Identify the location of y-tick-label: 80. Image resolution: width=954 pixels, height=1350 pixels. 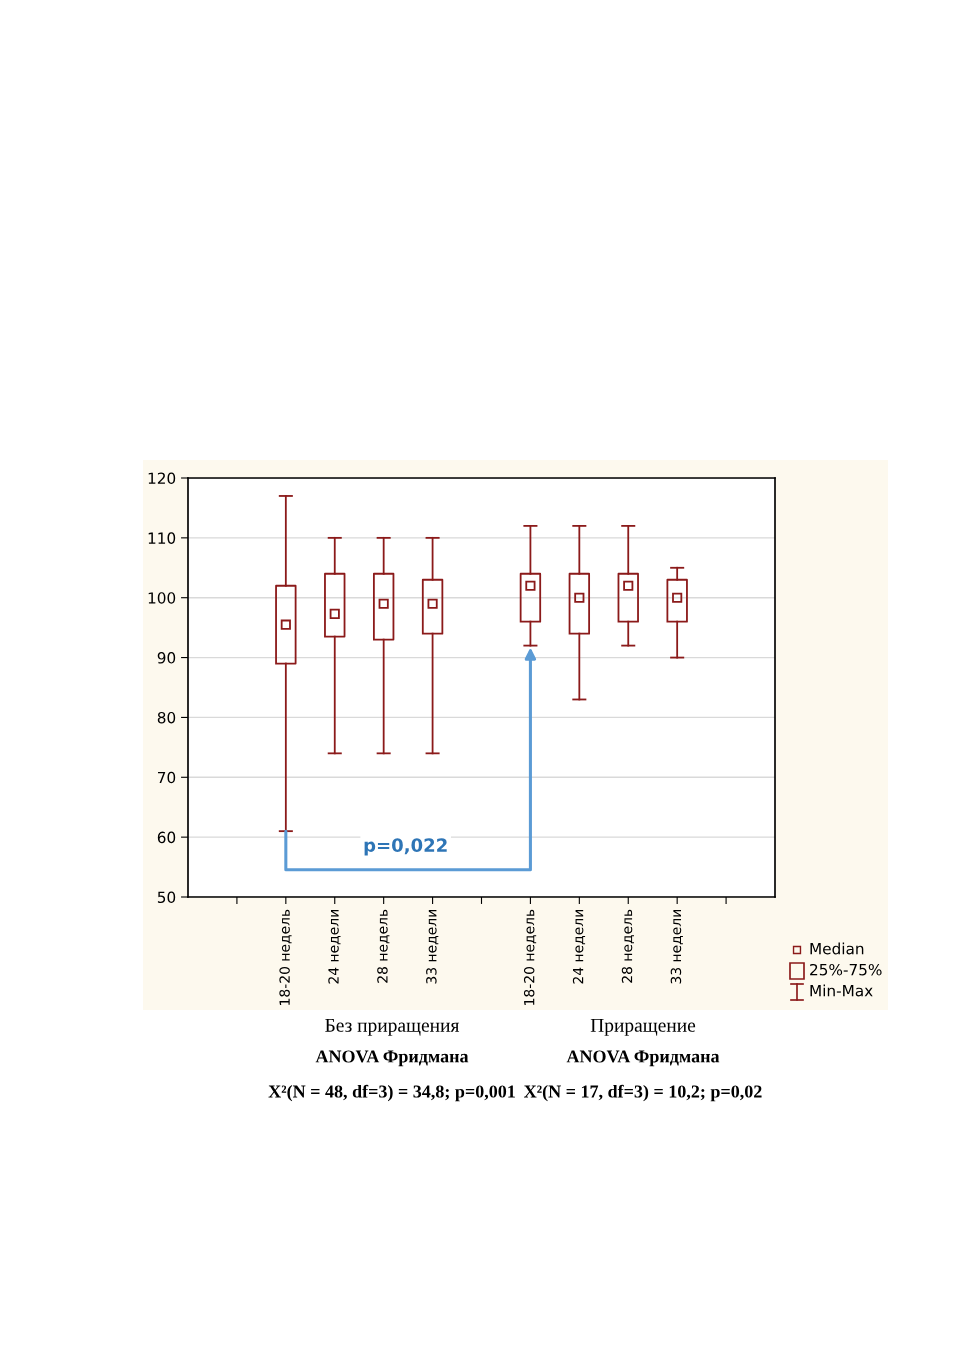
(166, 717).